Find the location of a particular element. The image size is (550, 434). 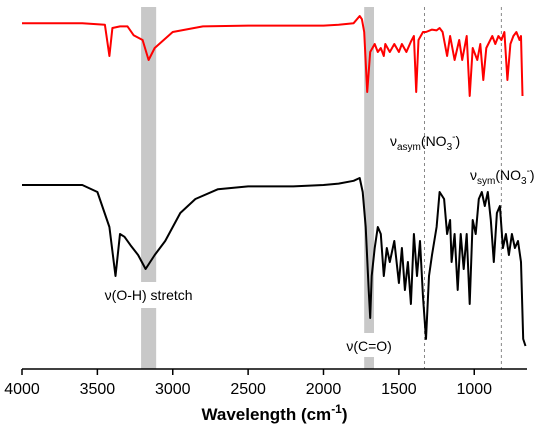

x-tick-label-4000: 4000 is located at coordinates (22, 389).